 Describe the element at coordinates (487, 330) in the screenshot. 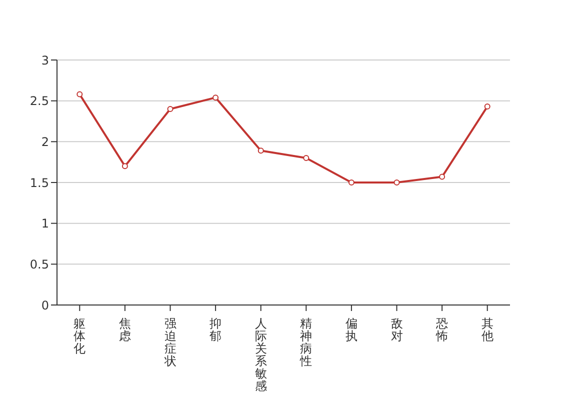

I see `x-tick-label: 其他` at that location.